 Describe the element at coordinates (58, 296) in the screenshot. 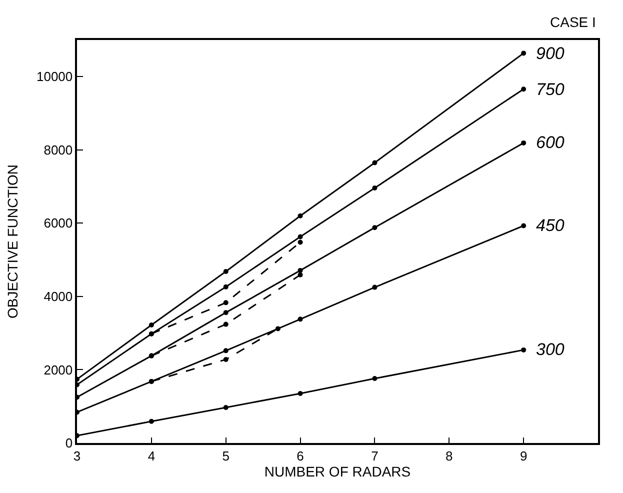

I see `y-tick-label: 4000` at that location.